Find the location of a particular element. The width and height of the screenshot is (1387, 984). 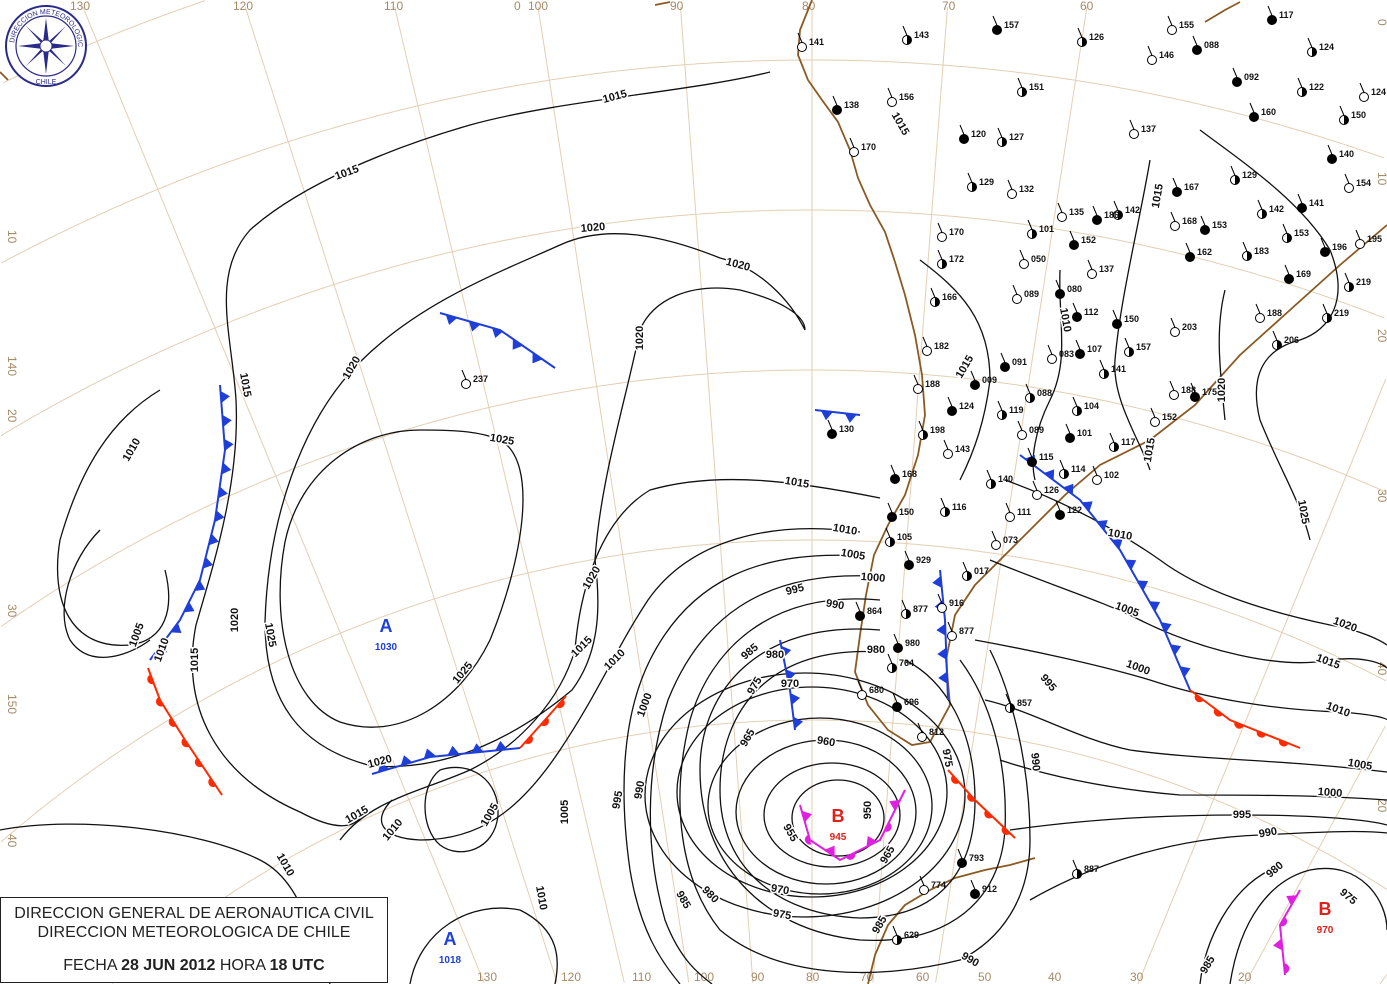

station-plot: 140 is located at coordinates (999, 479).